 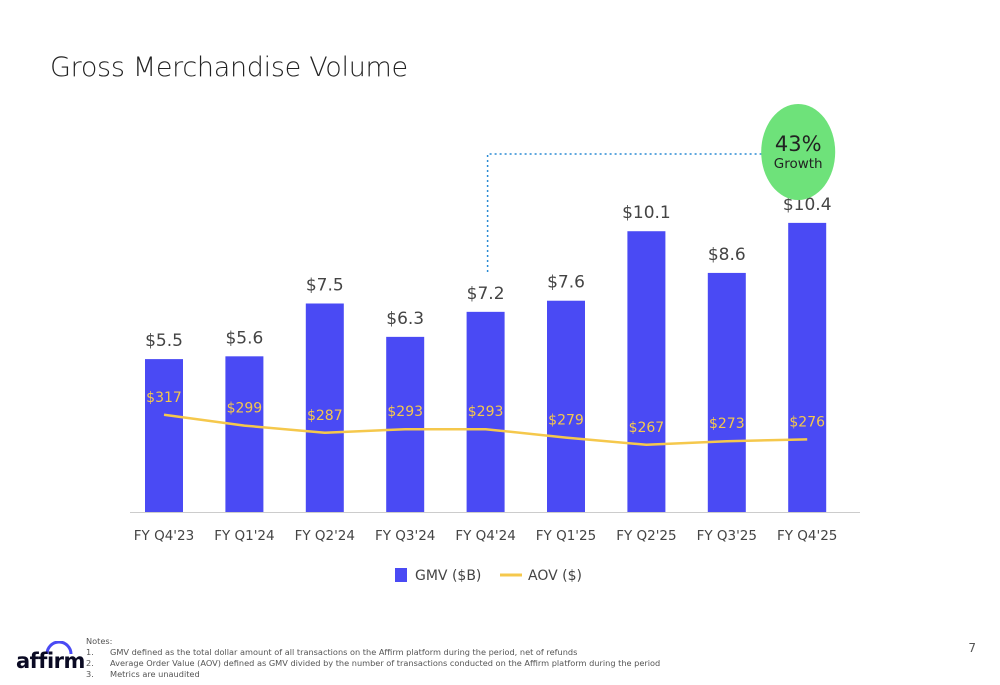 What do you see at coordinates (485, 536) in the screenshot?
I see `x-tick-label: FY Q4'24` at bounding box center [485, 536].